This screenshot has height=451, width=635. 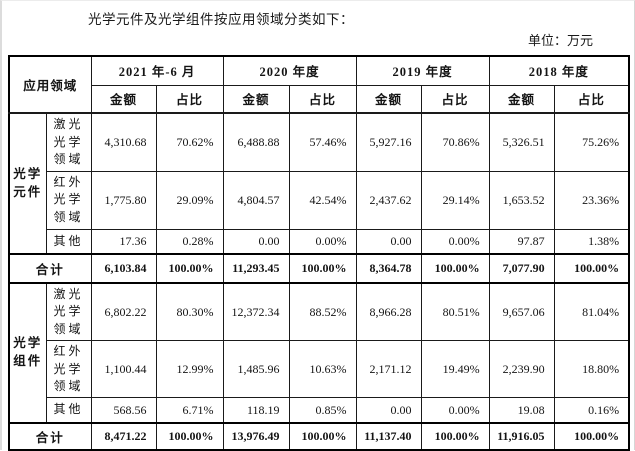 I want to click on ratio-cell: 18.80%, so click(x=591, y=369).